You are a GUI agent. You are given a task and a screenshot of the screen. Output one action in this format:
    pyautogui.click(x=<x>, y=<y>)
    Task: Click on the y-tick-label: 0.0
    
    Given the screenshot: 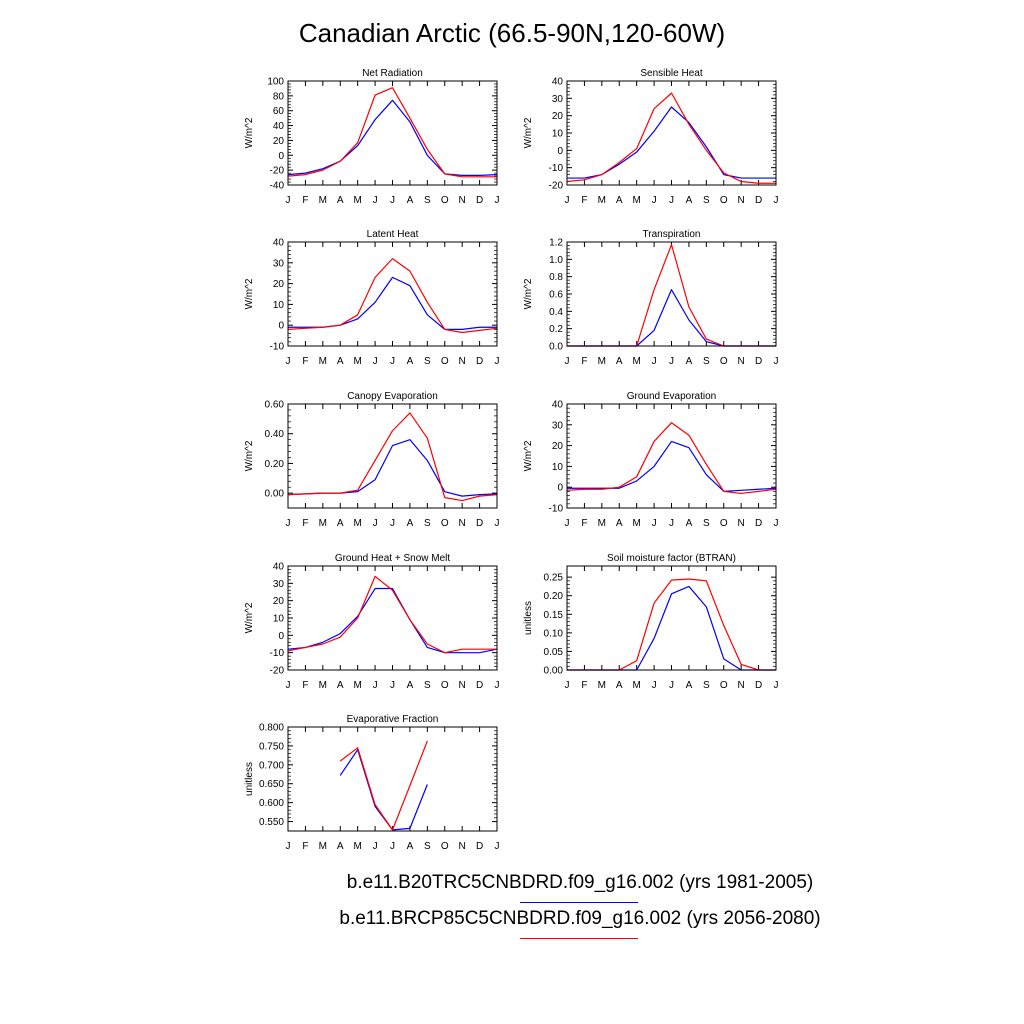 What is the action you would take?
    pyautogui.click(x=556, y=347)
    